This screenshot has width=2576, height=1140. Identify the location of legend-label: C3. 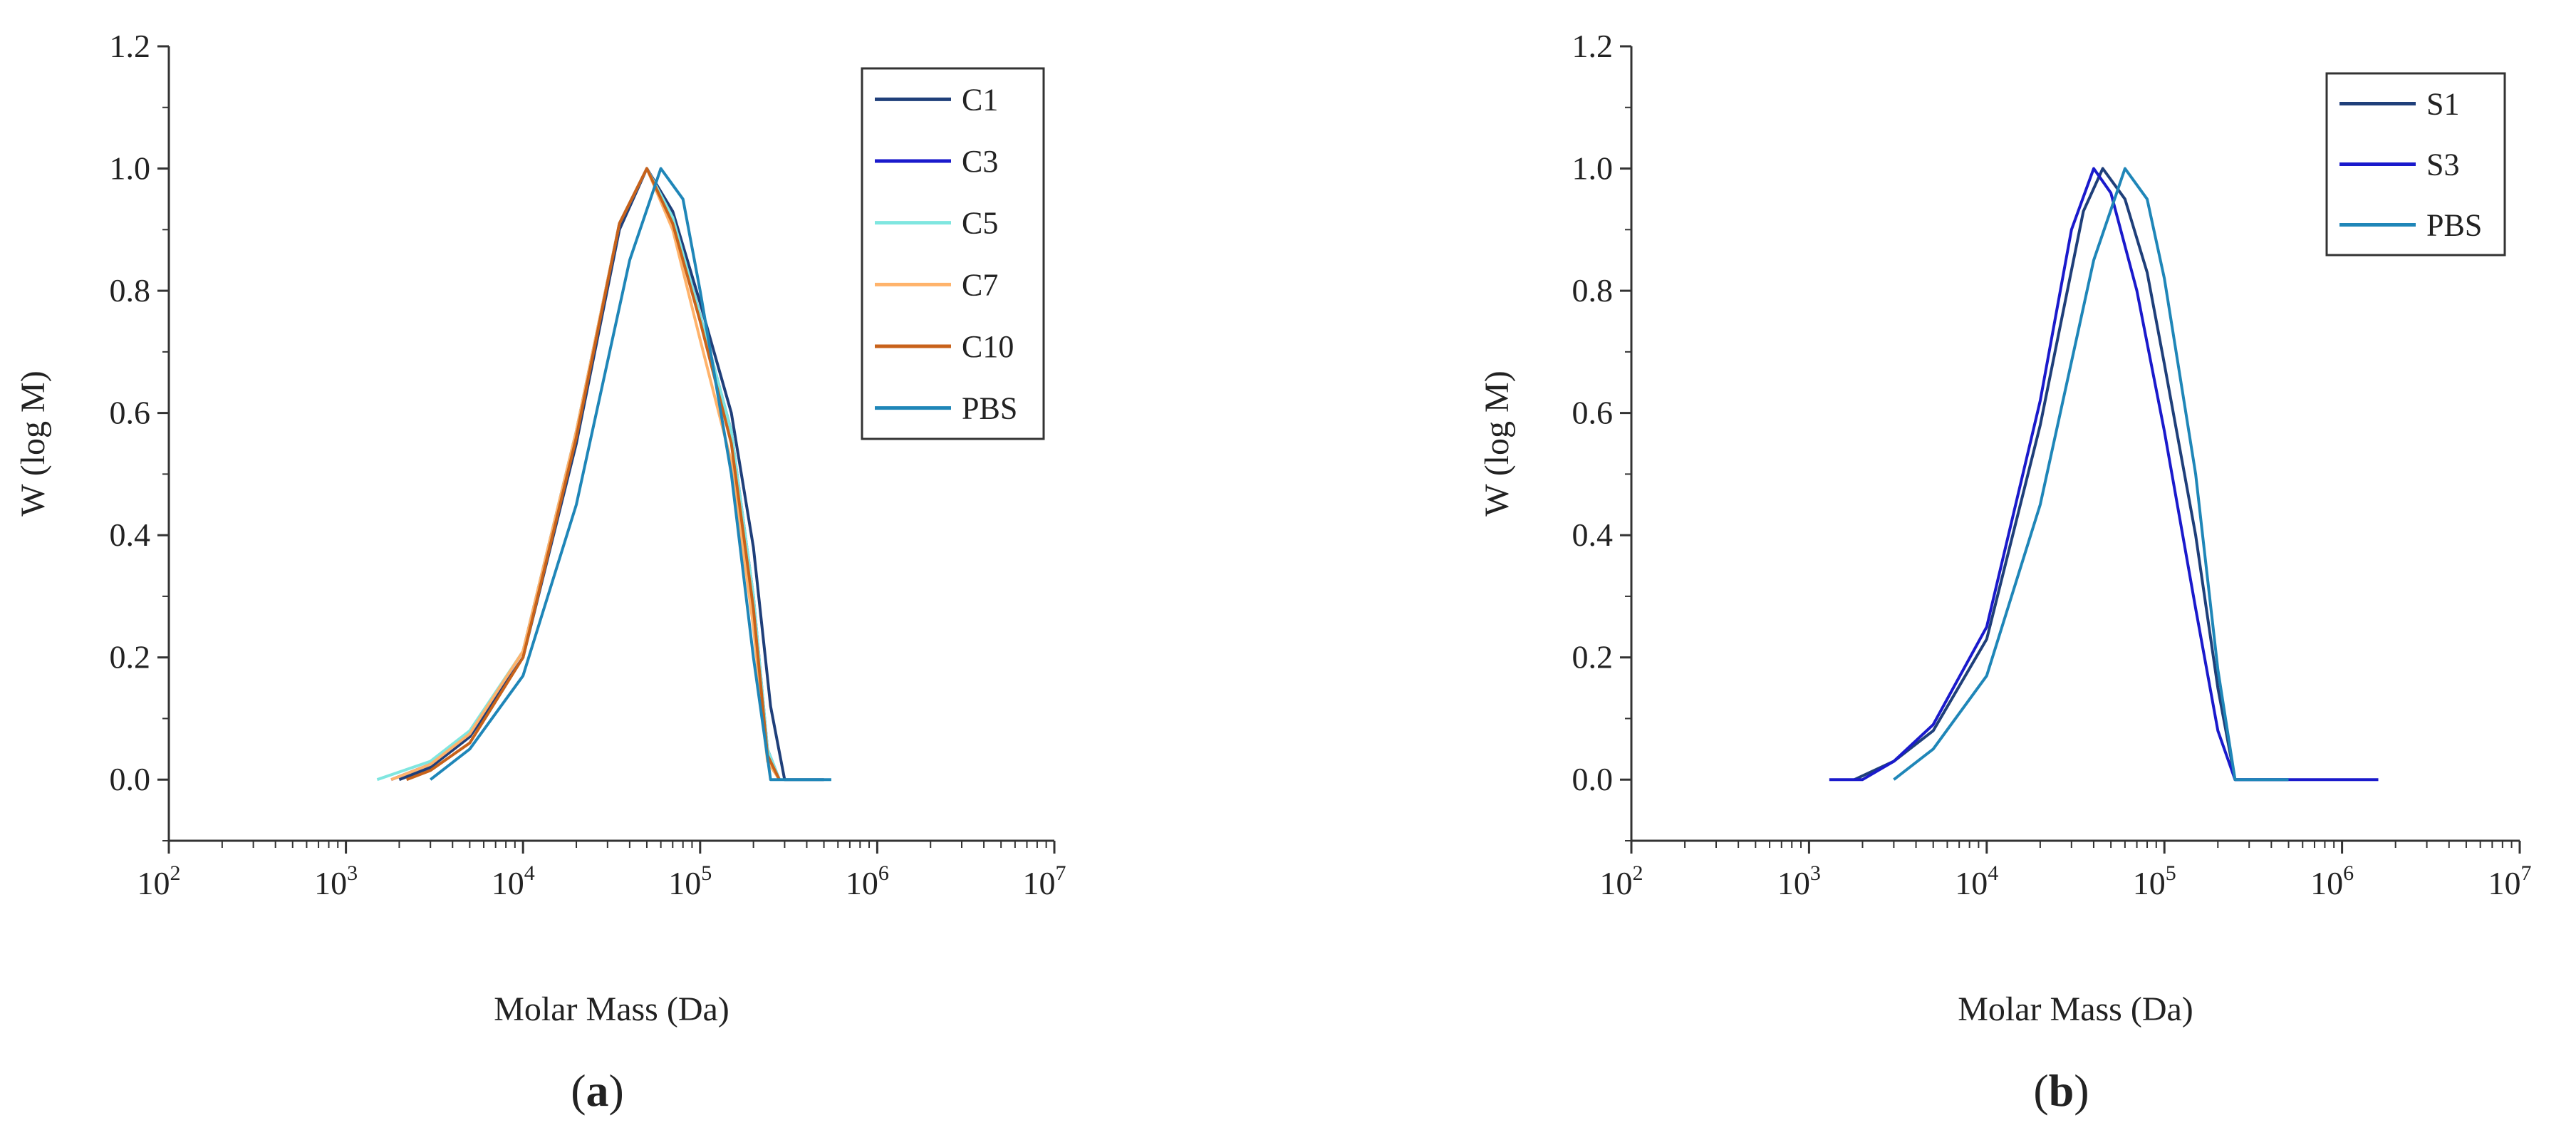
(980, 161).